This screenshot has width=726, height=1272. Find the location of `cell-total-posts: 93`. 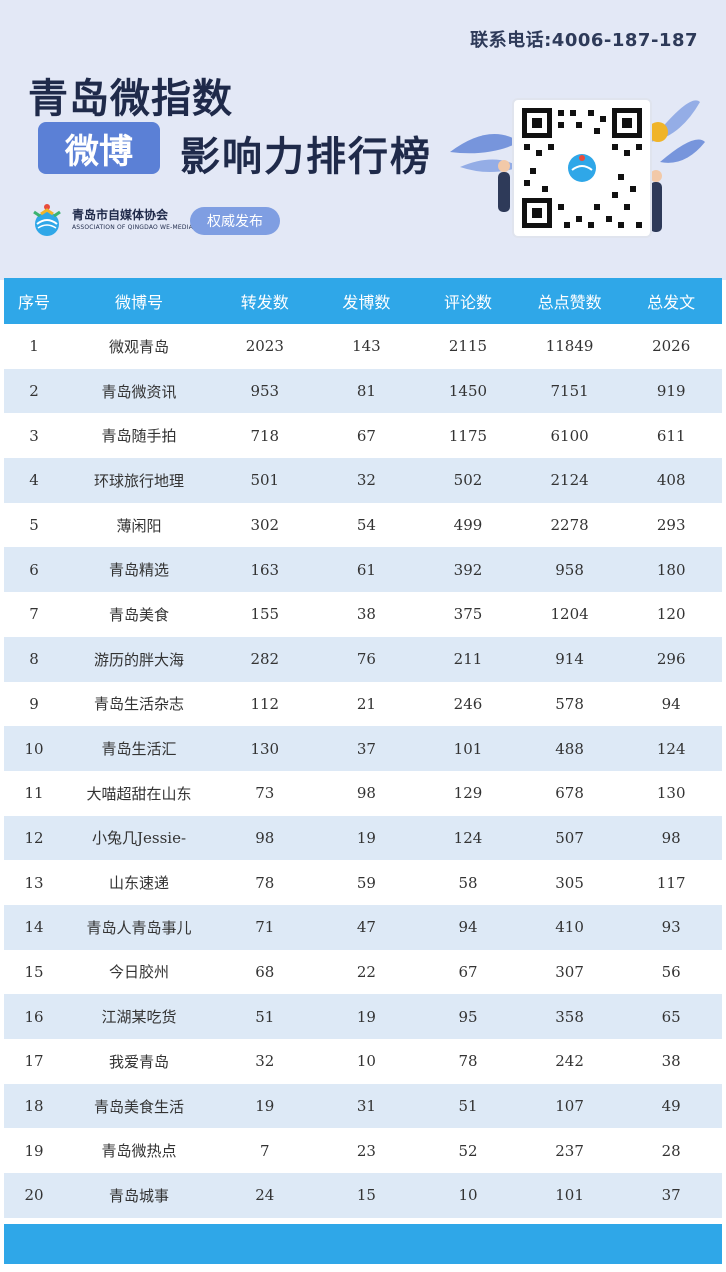

cell-total-posts: 93 is located at coordinates (671, 927).